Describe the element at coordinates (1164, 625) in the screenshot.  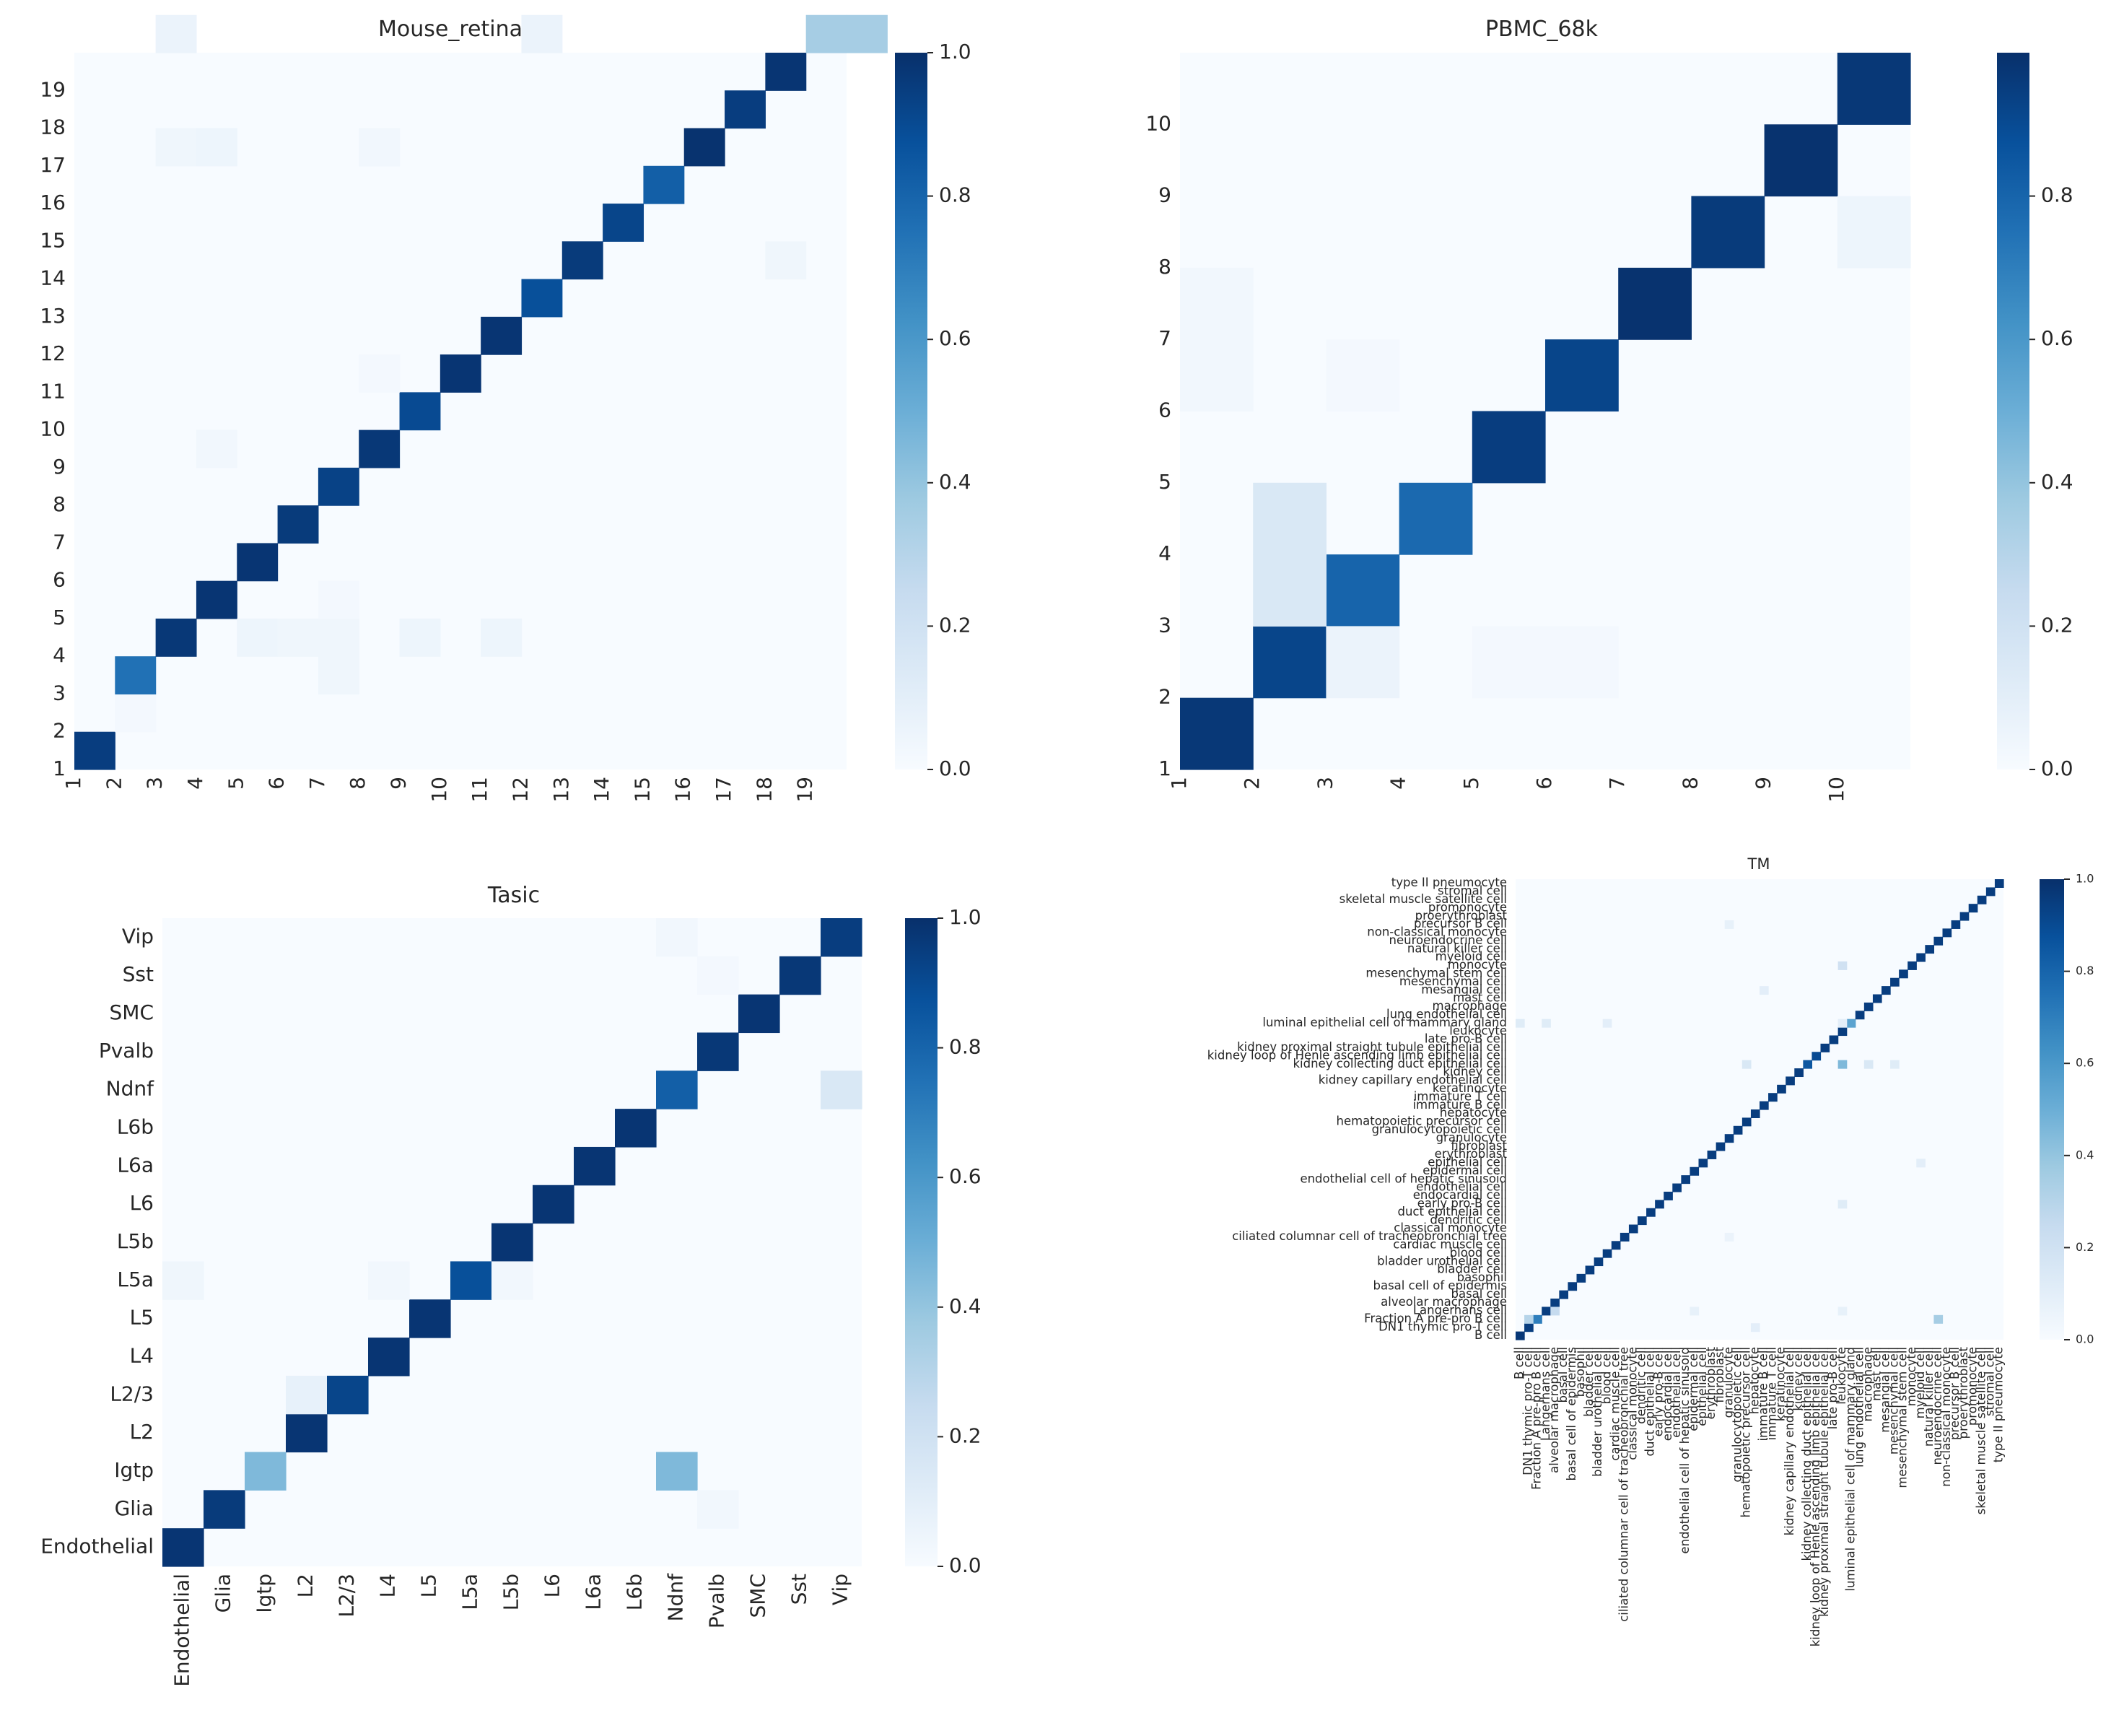
I see `y-tick-label: 3` at that location.